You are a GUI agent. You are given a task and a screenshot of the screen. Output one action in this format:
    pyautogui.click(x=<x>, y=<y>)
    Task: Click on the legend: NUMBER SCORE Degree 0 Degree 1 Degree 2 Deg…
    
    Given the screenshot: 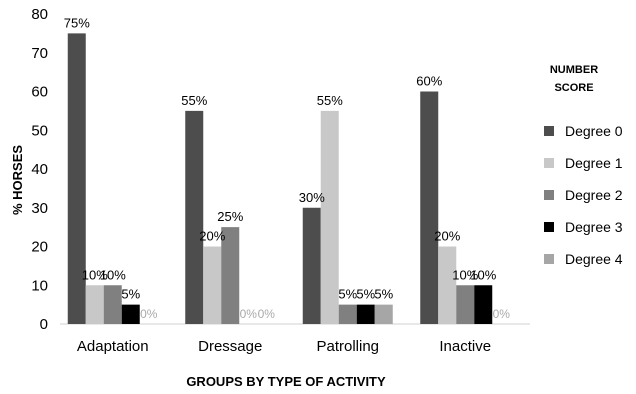 What is the action you would take?
    pyautogui.click(x=583, y=165)
    